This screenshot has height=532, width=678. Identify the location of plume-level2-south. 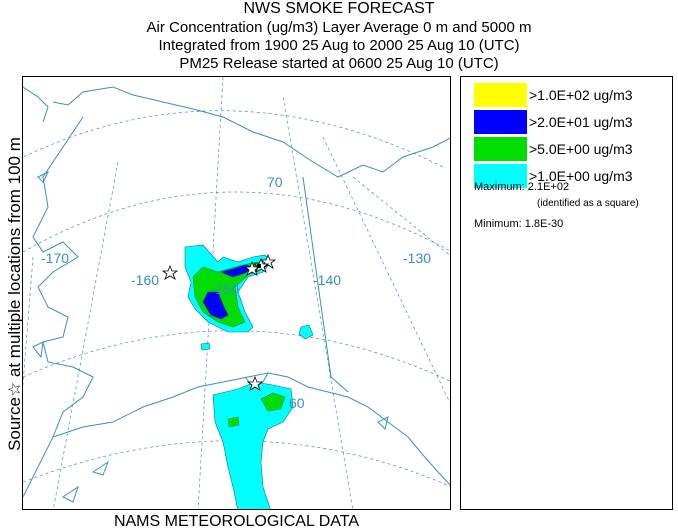
(273, 402).